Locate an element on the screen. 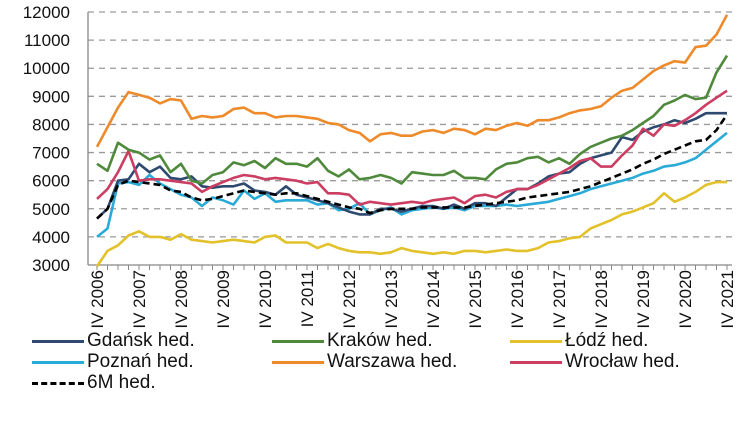 The image size is (750, 421). y-tick-label: 11000 is located at coordinates (47, 40).